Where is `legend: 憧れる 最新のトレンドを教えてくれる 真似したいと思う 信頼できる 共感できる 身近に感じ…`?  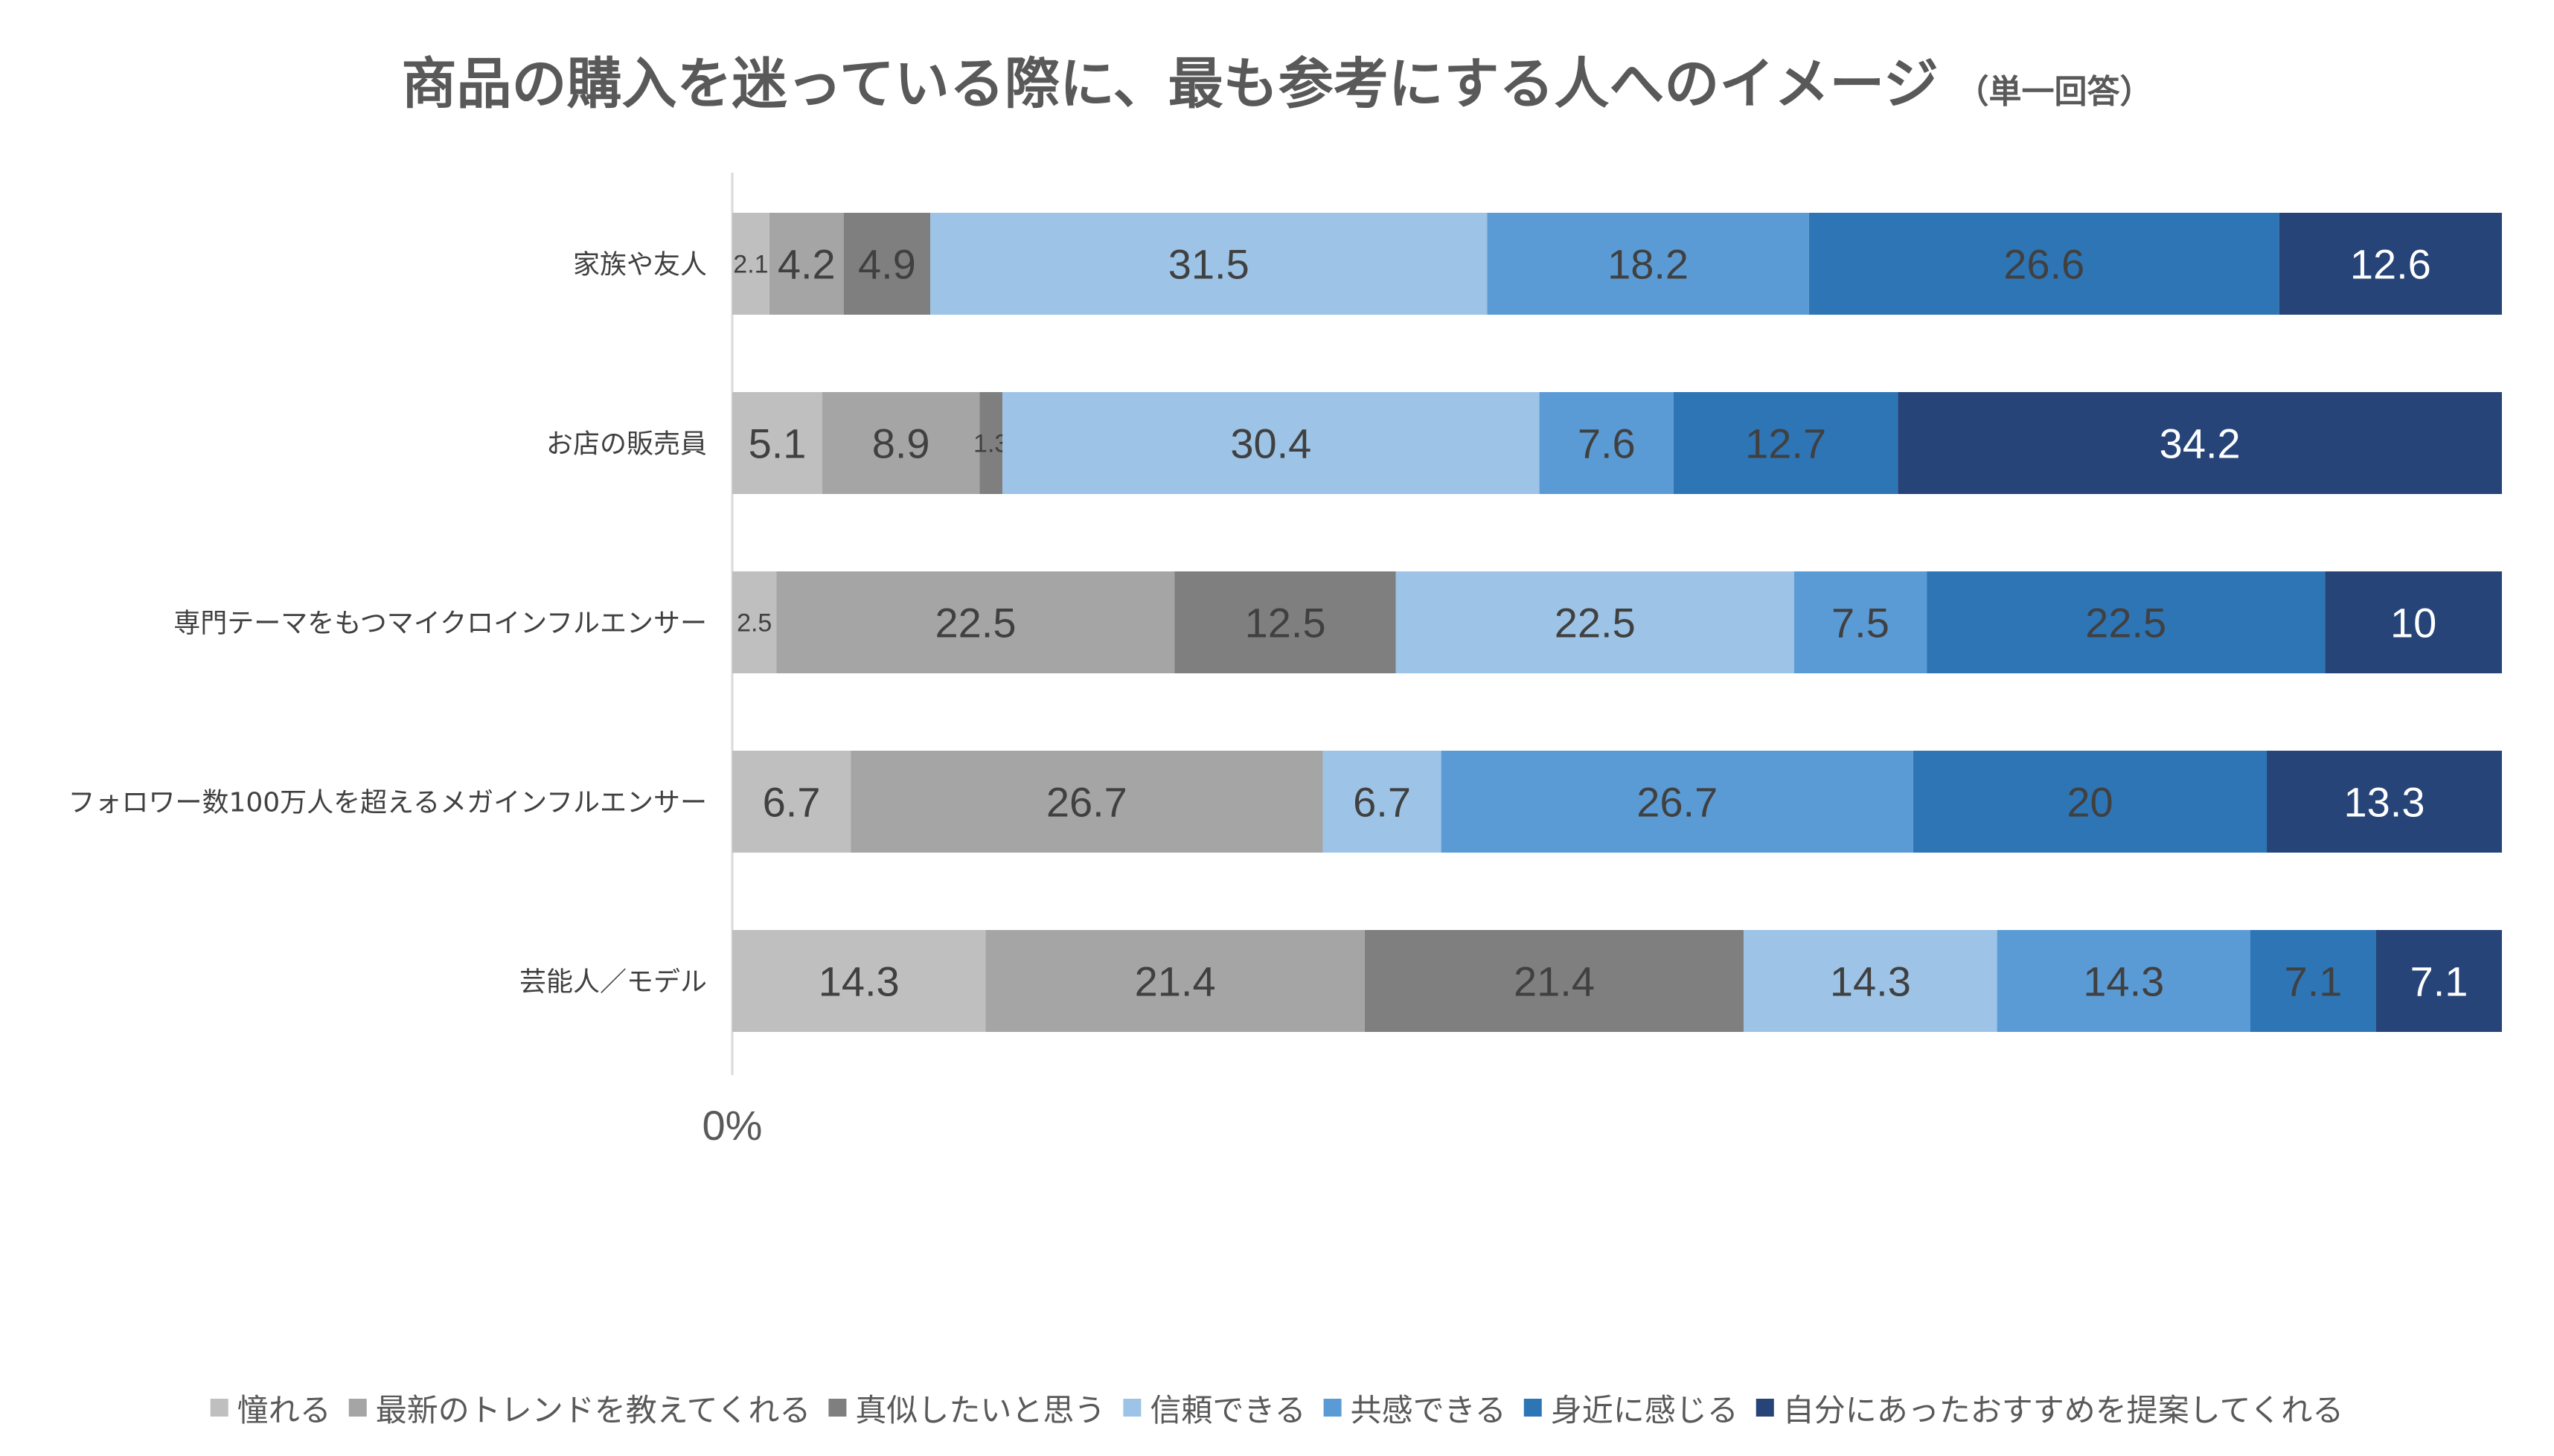 legend: 憧れる 最新のトレンドを教えてくれる 真似したいと思う 信頼できる 共感できる 身近に感じ… is located at coordinates (1276, 1410).